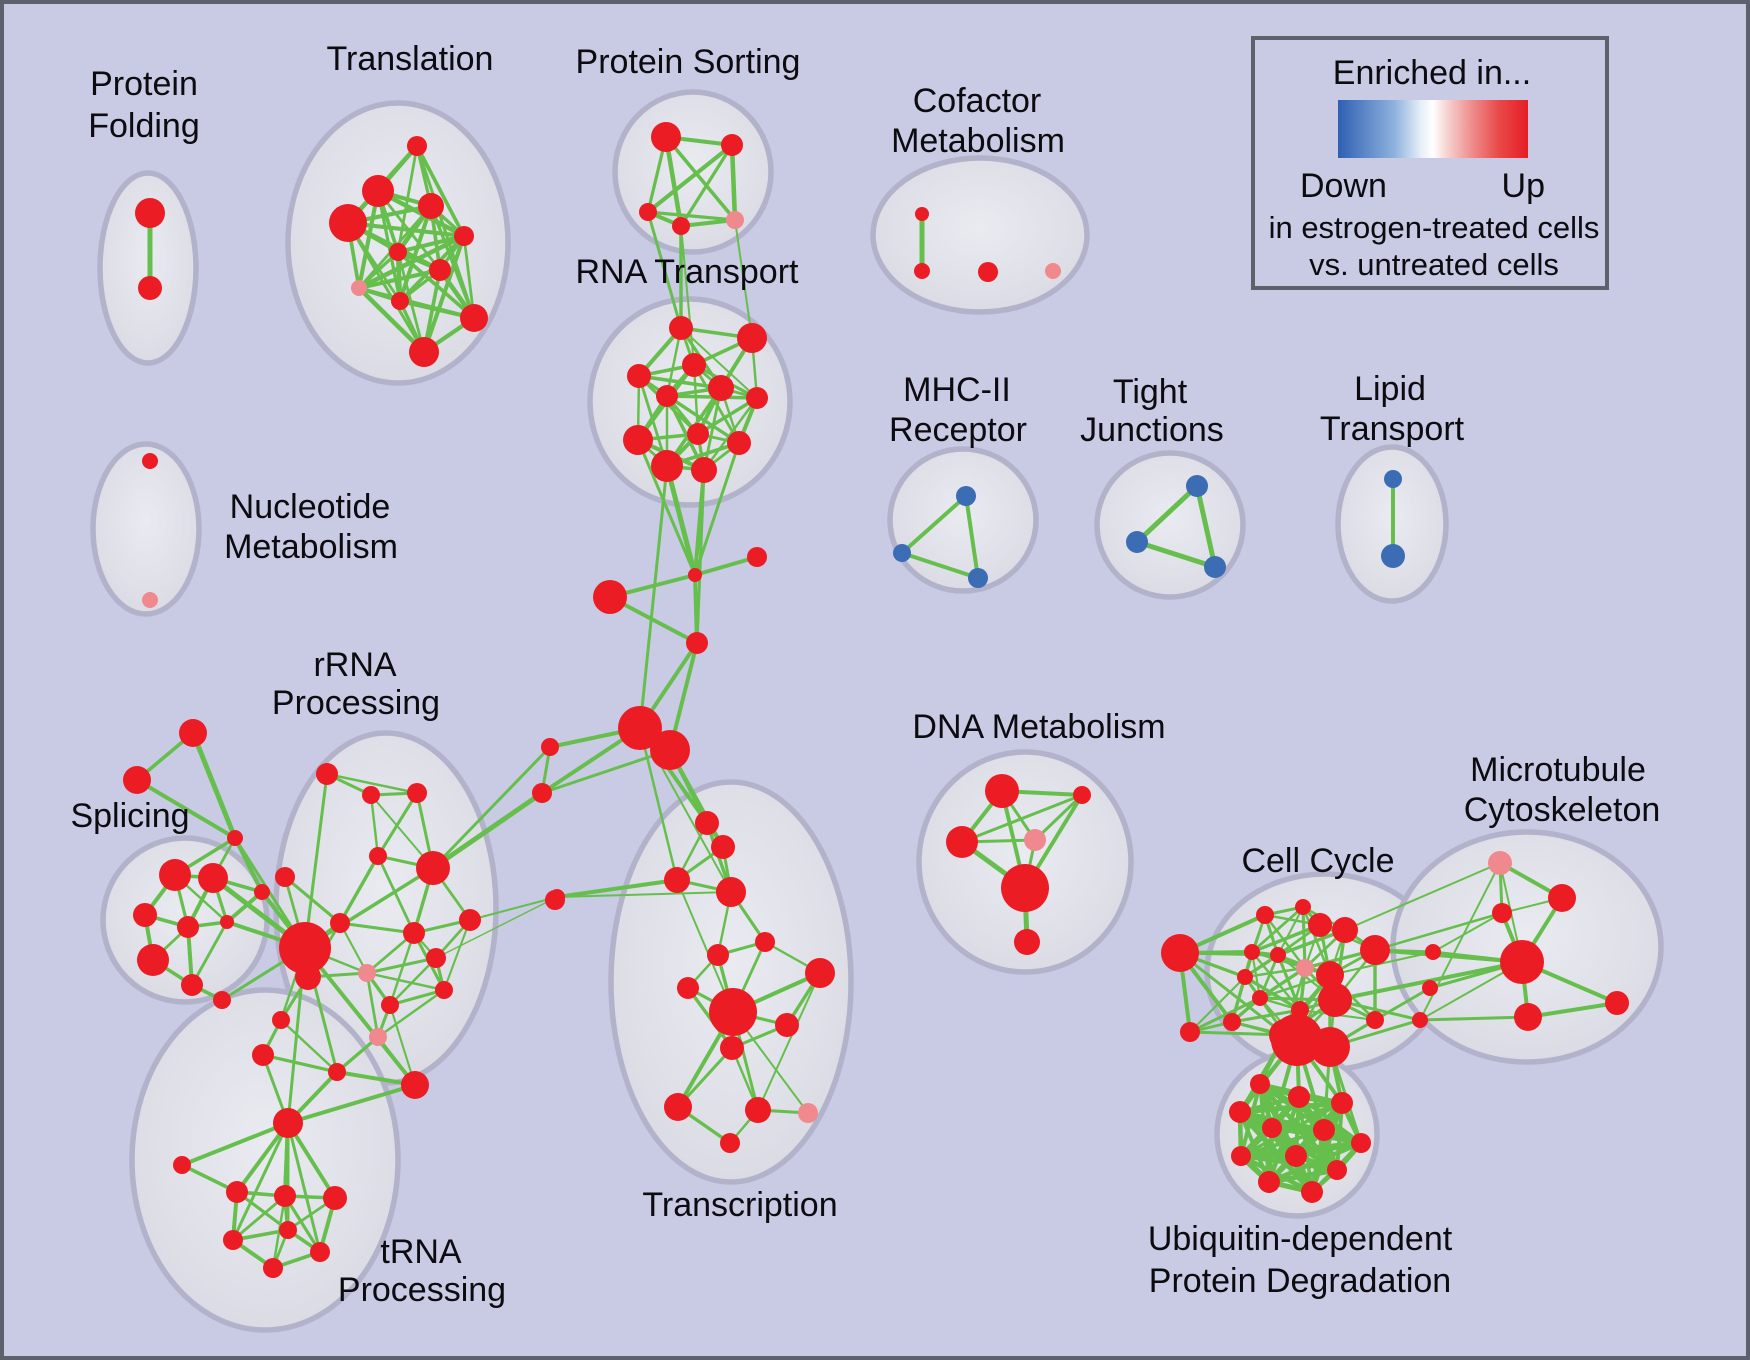  Describe the element at coordinates (144, 84) in the screenshot. I see `cluster-label-protein_folding-line1: Protein` at that location.